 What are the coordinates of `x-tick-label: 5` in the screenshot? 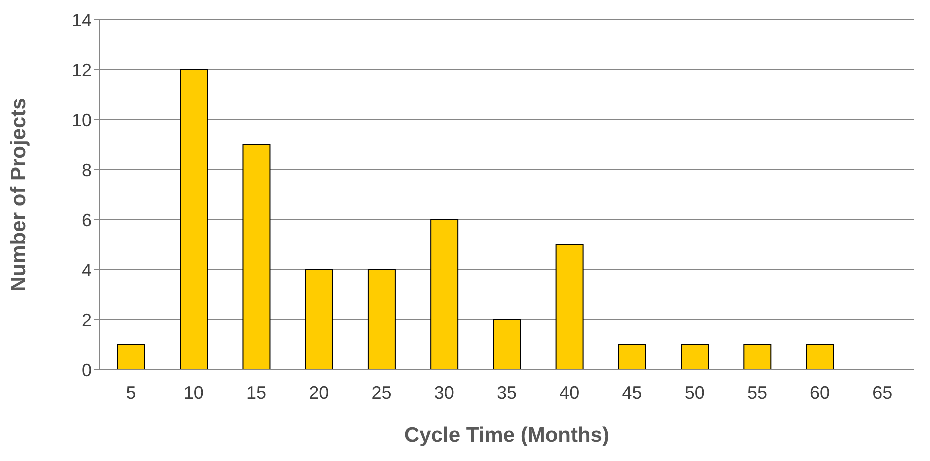 It's located at (131, 392).